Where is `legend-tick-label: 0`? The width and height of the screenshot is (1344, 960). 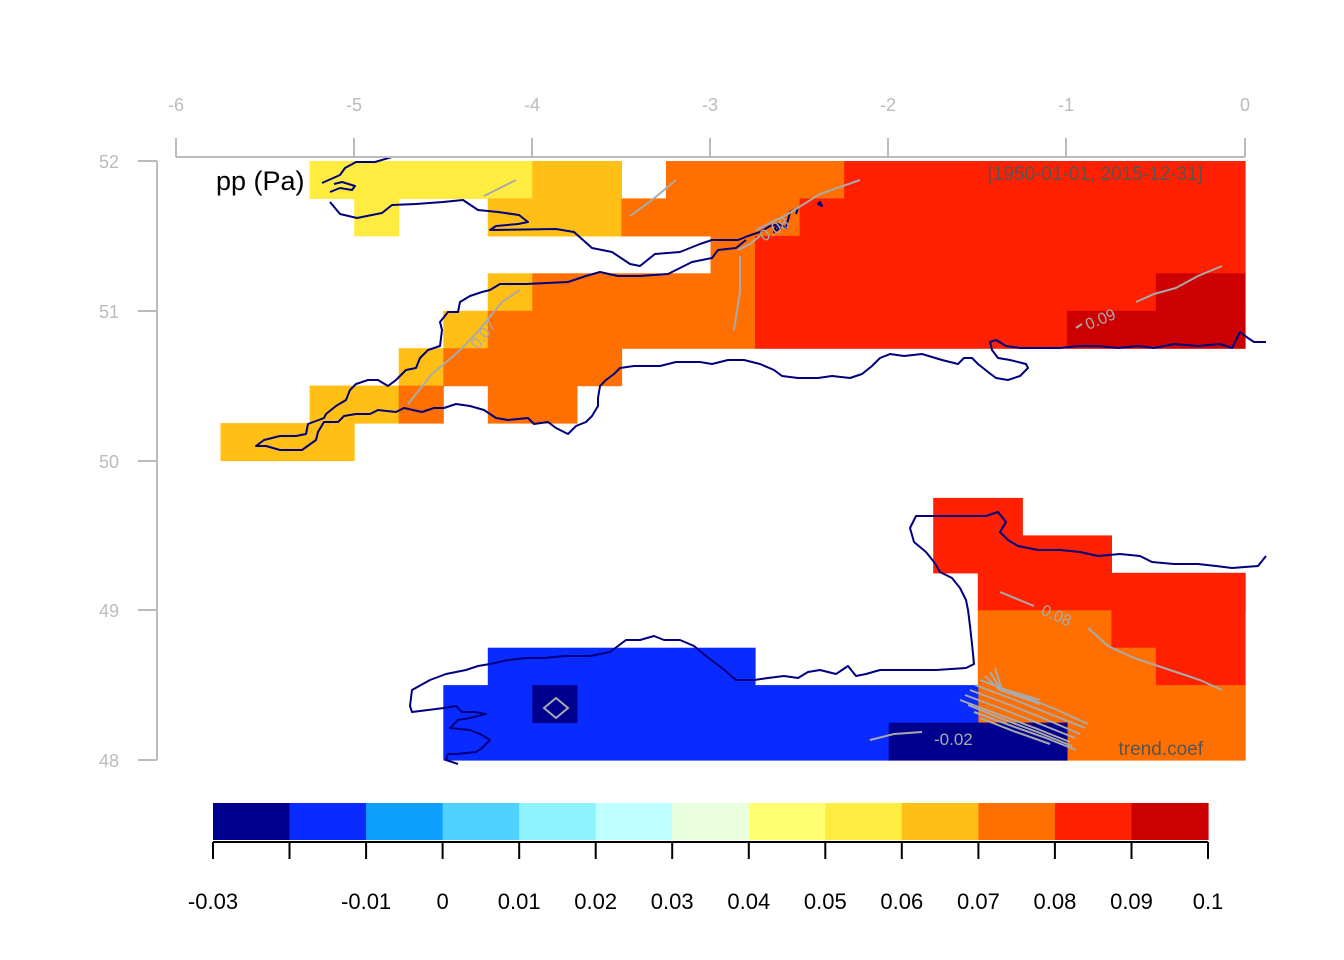 legend-tick-label: 0 is located at coordinates (442, 901).